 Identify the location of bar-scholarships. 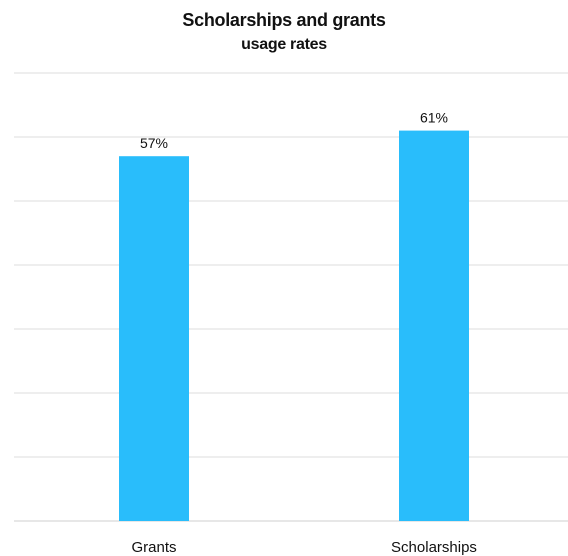
(434, 325).